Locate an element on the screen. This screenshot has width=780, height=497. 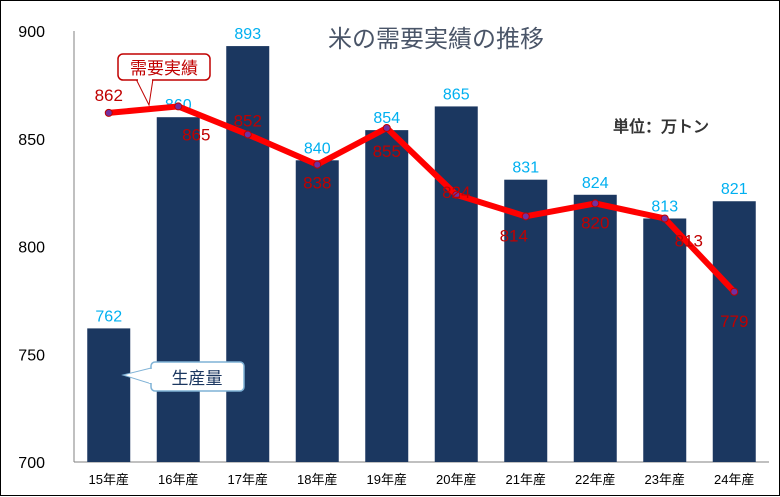
production-callout-join is located at coordinates (151, 376).